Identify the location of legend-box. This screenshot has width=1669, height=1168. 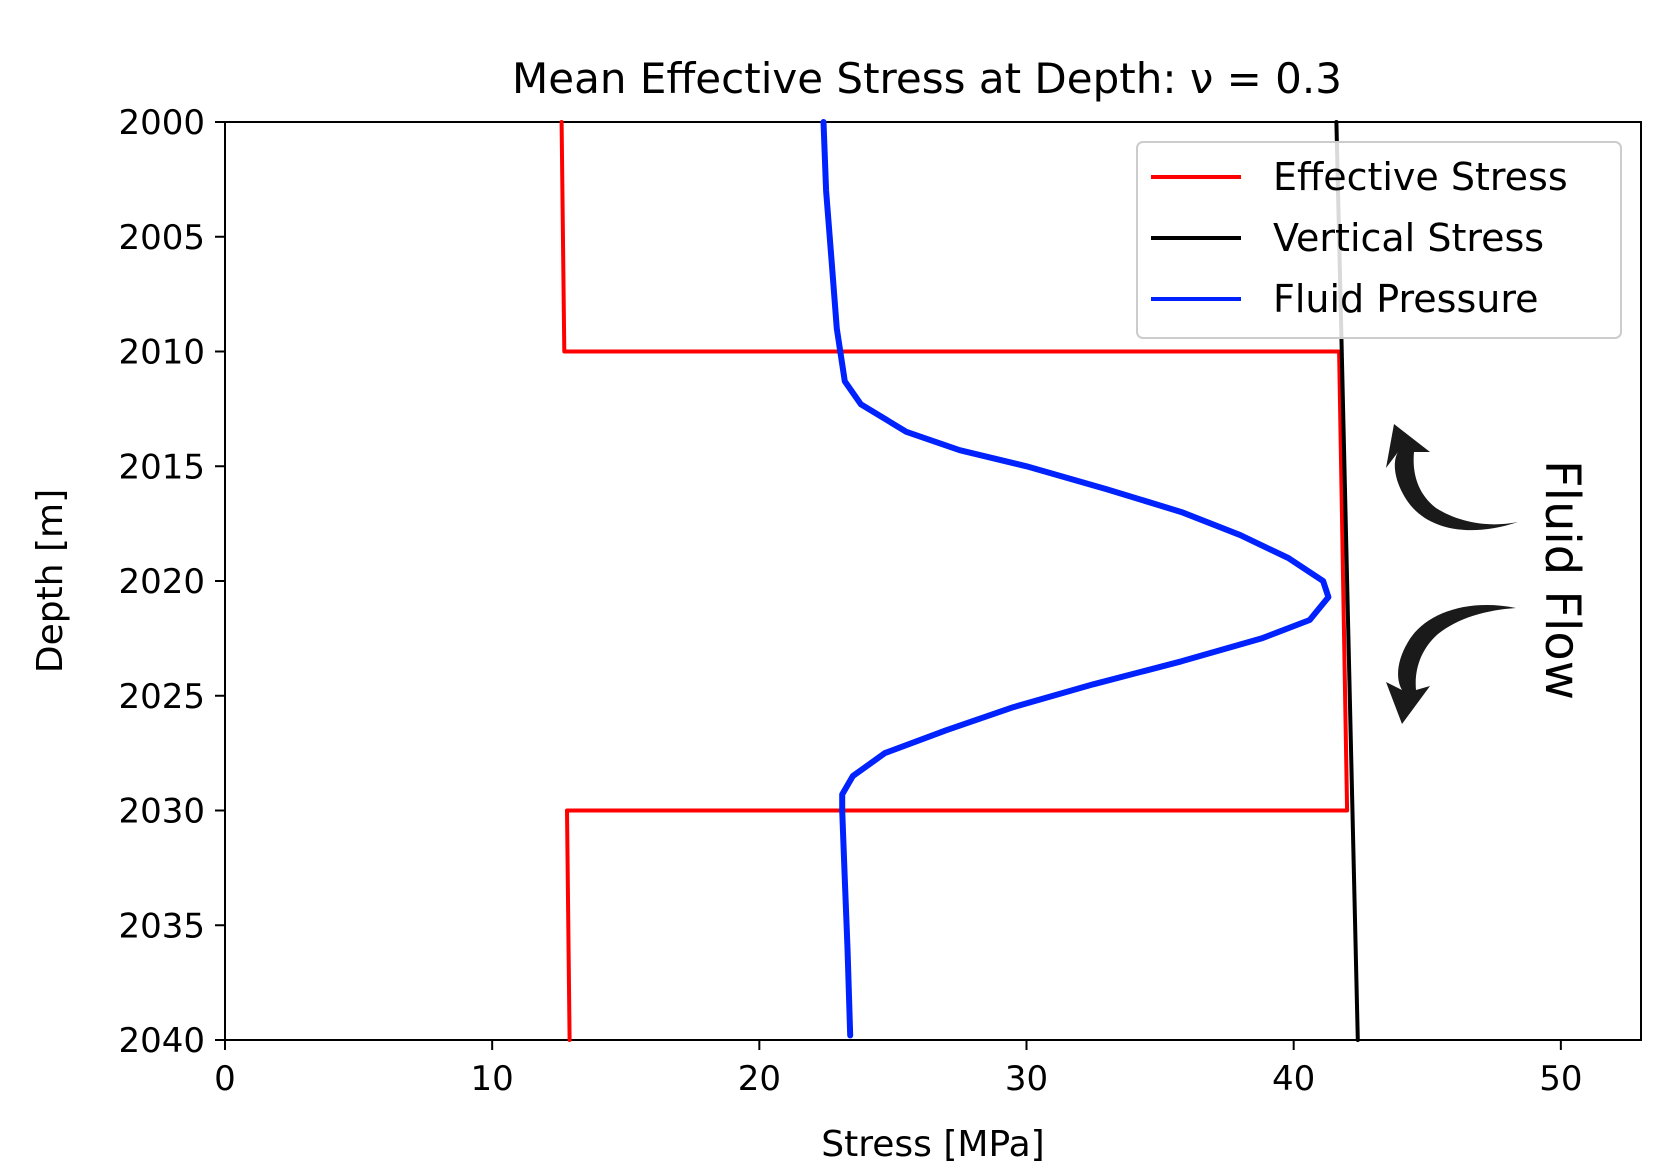
(1379, 240).